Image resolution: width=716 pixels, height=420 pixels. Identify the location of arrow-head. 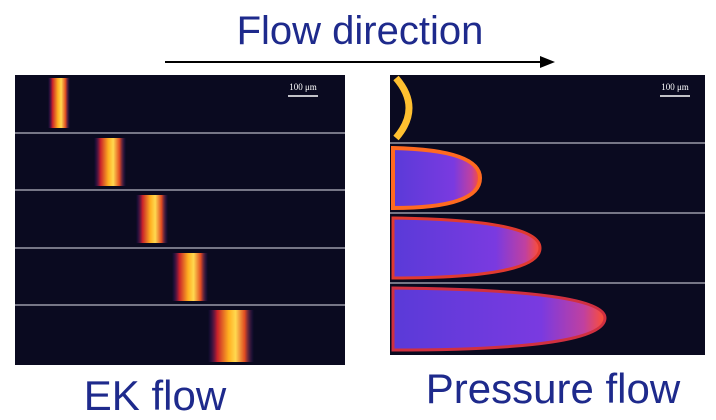
(547, 62).